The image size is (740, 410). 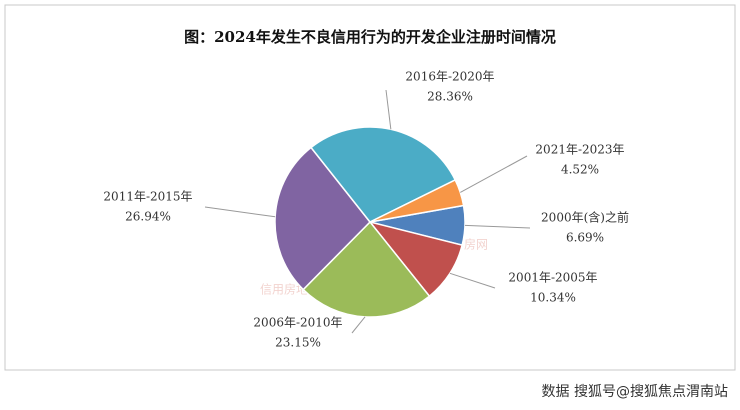 What do you see at coordinates (553, 298) in the screenshot?
I see `value-label: 10.34%` at bounding box center [553, 298].